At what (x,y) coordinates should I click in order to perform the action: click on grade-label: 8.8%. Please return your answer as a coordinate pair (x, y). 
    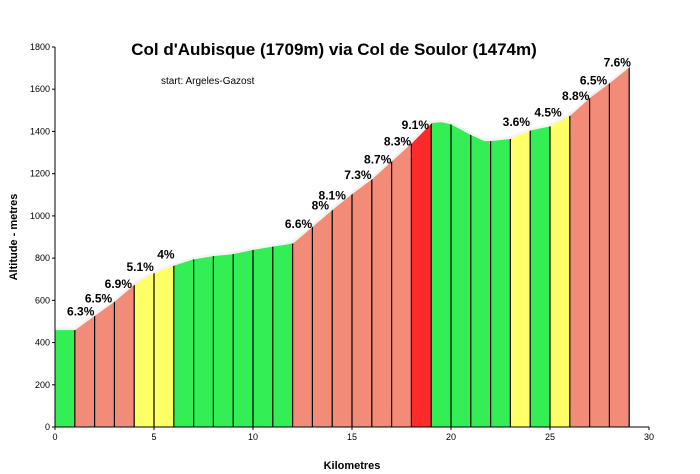
    Looking at the image, I should click on (576, 96).